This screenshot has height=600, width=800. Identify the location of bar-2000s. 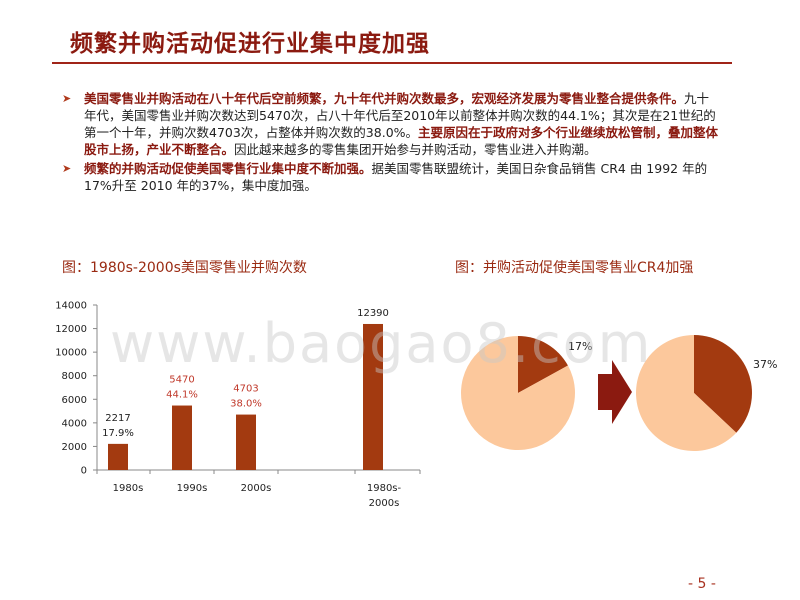
(246, 442).